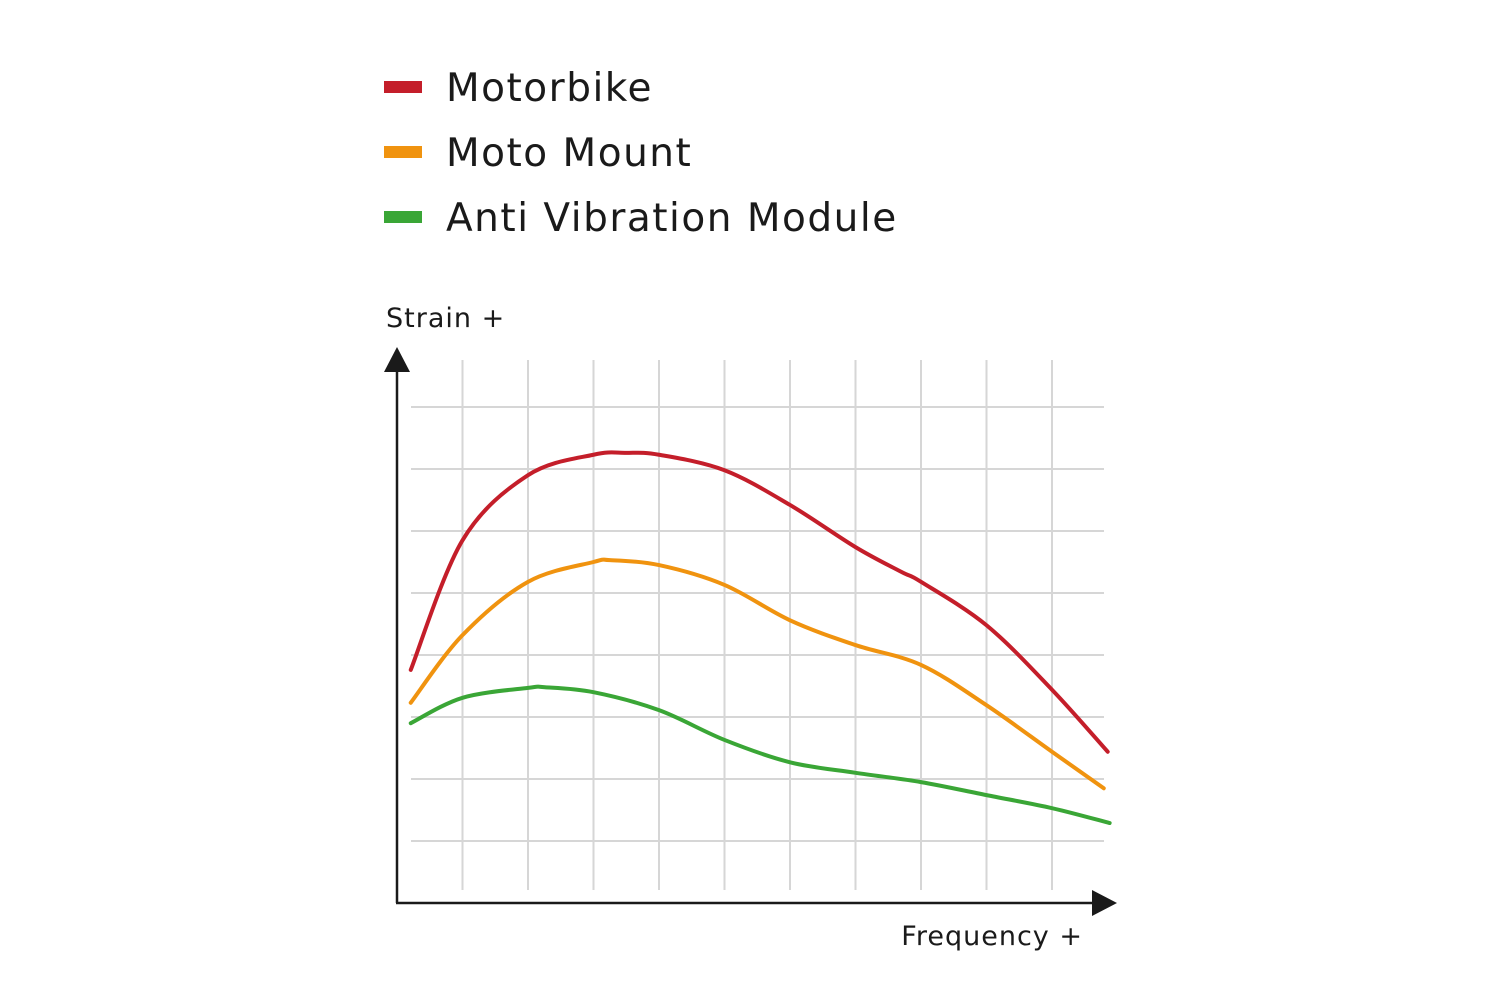 The image size is (1500, 1000). I want to click on series-line-moto-mount, so click(757, 674).